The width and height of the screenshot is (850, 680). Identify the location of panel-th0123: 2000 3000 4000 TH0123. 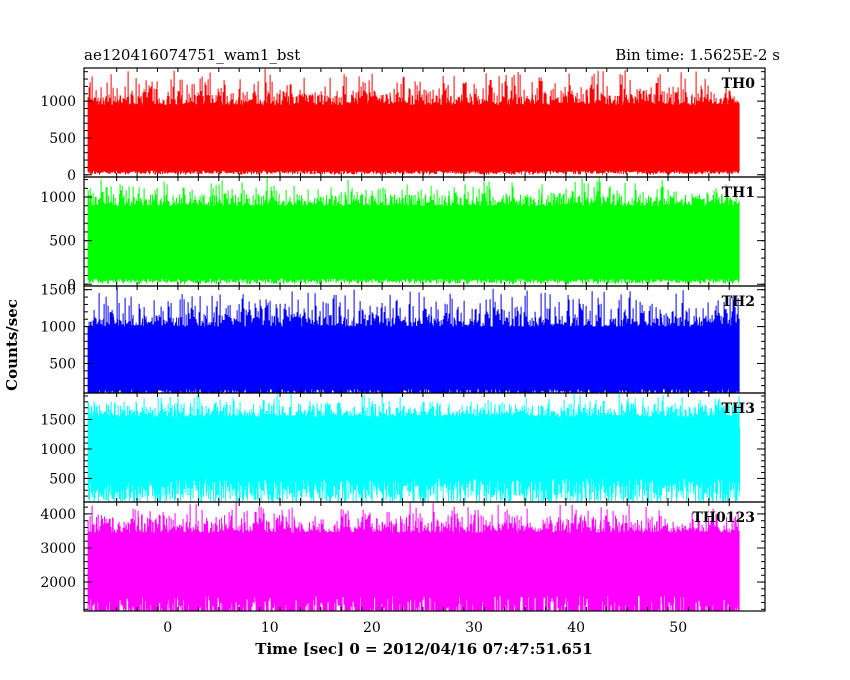
(403, 556).